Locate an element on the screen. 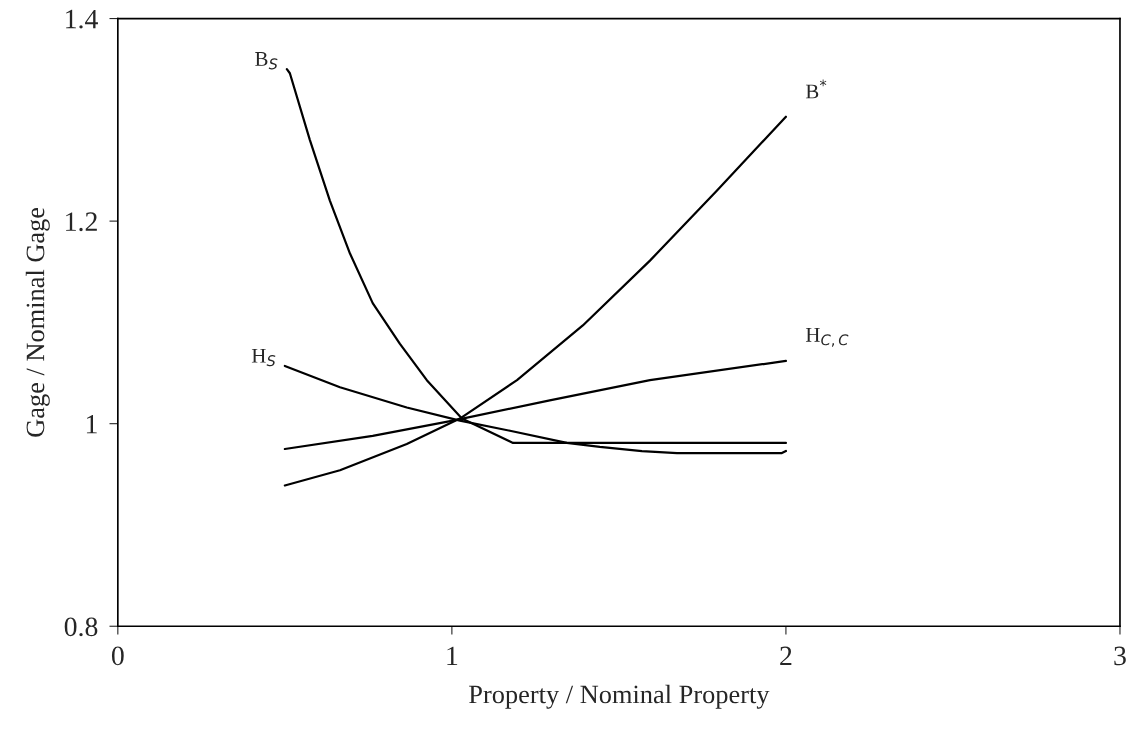 This screenshot has width=1133, height=742. series-label: H$_{C,C}$ is located at coordinates (827, 337).